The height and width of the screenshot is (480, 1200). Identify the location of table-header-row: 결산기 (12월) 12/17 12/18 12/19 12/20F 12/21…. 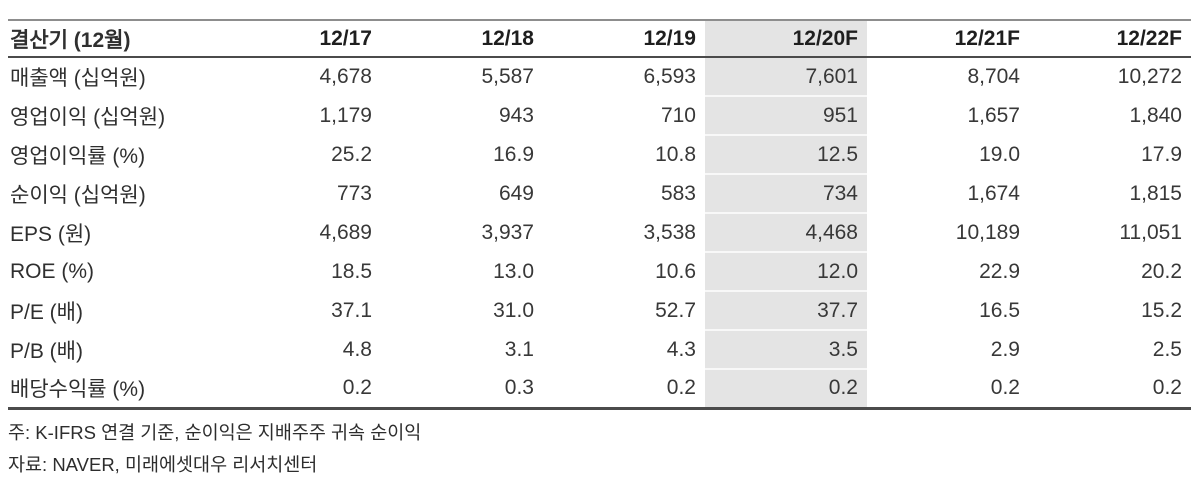
(599, 38).